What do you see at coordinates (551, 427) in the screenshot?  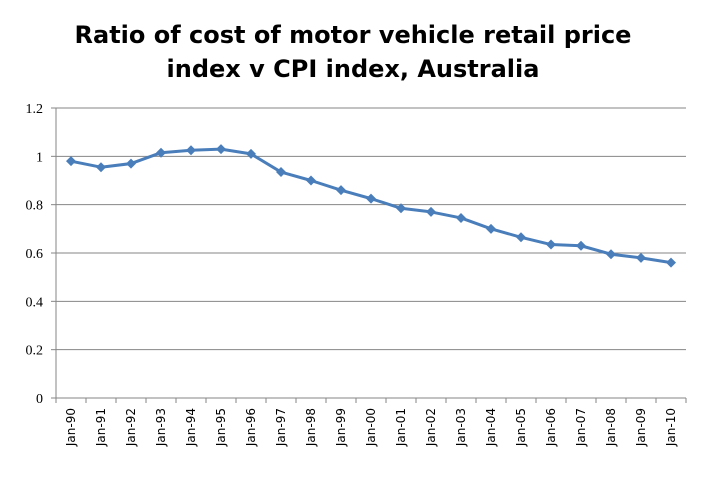 I see `x-tick-label: Jan-06` at bounding box center [551, 427].